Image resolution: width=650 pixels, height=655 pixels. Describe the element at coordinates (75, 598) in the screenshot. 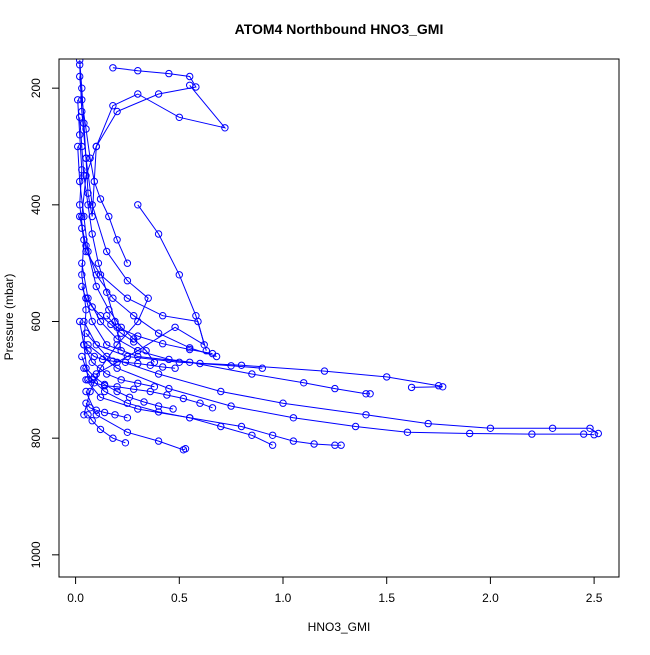

I see `x-tick-label: 0.0` at that location.